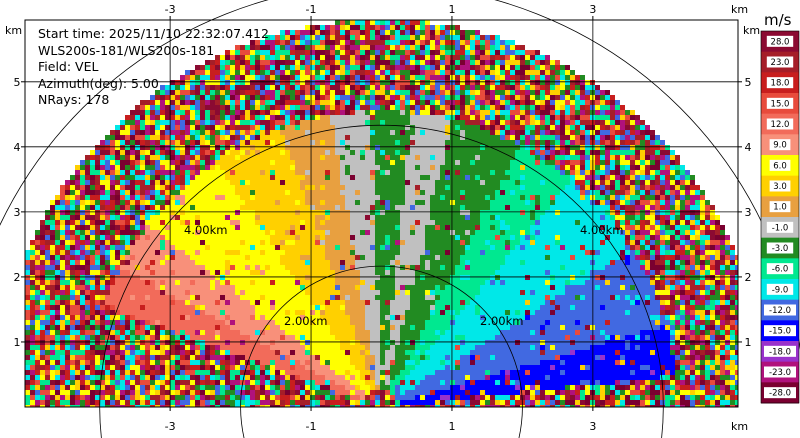 This screenshot has height=438, width=800. What do you see at coordinates (751, 30) in the screenshot?
I see `y-unit-right: km` at bounding box center [751, 30].